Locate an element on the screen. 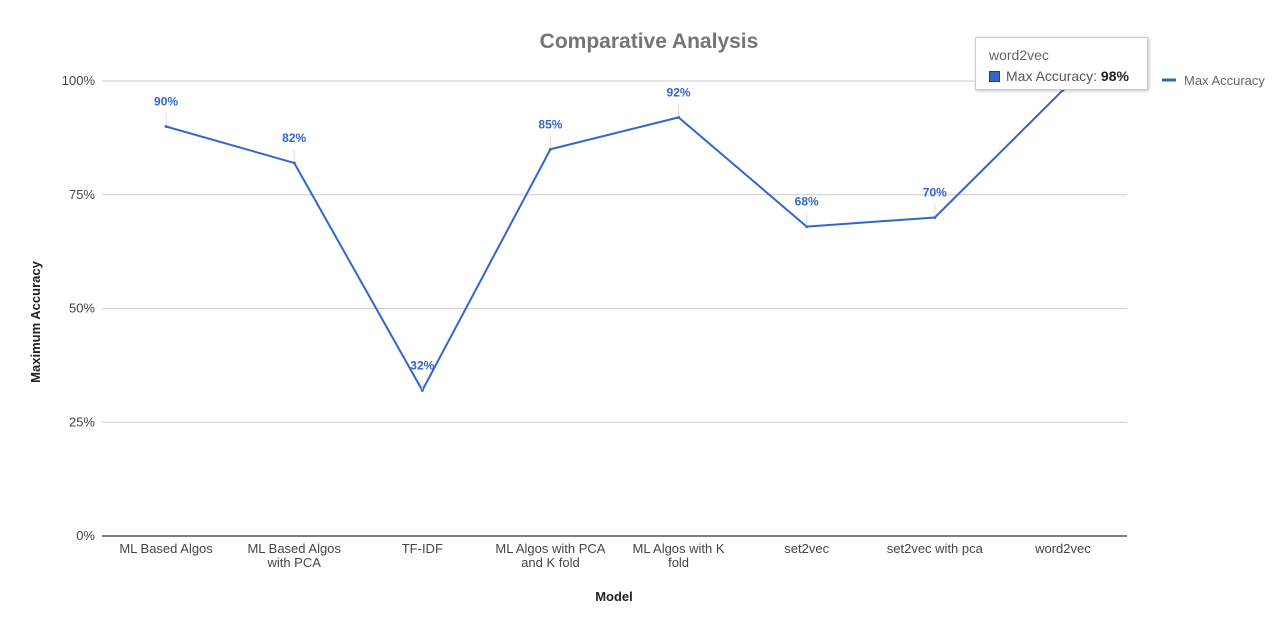 The image size is (1281, 635). data-label: 68% is located at coordinates (807, 202).